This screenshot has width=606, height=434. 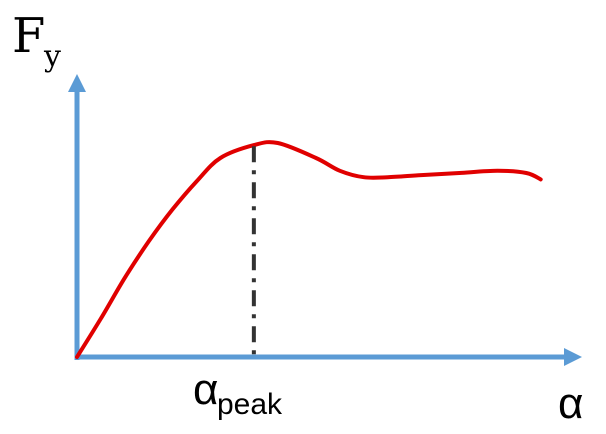 What do you see at coordinates (205, 389) in the screenshot?
I see `peak-marker-label-main: α` at bounding box center [205, 389].